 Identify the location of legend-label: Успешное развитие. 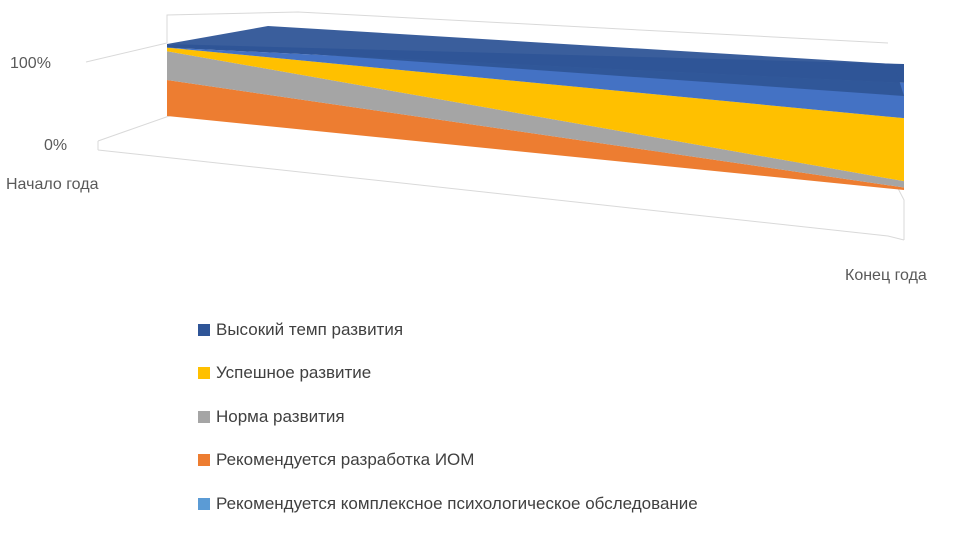
(294, 372).